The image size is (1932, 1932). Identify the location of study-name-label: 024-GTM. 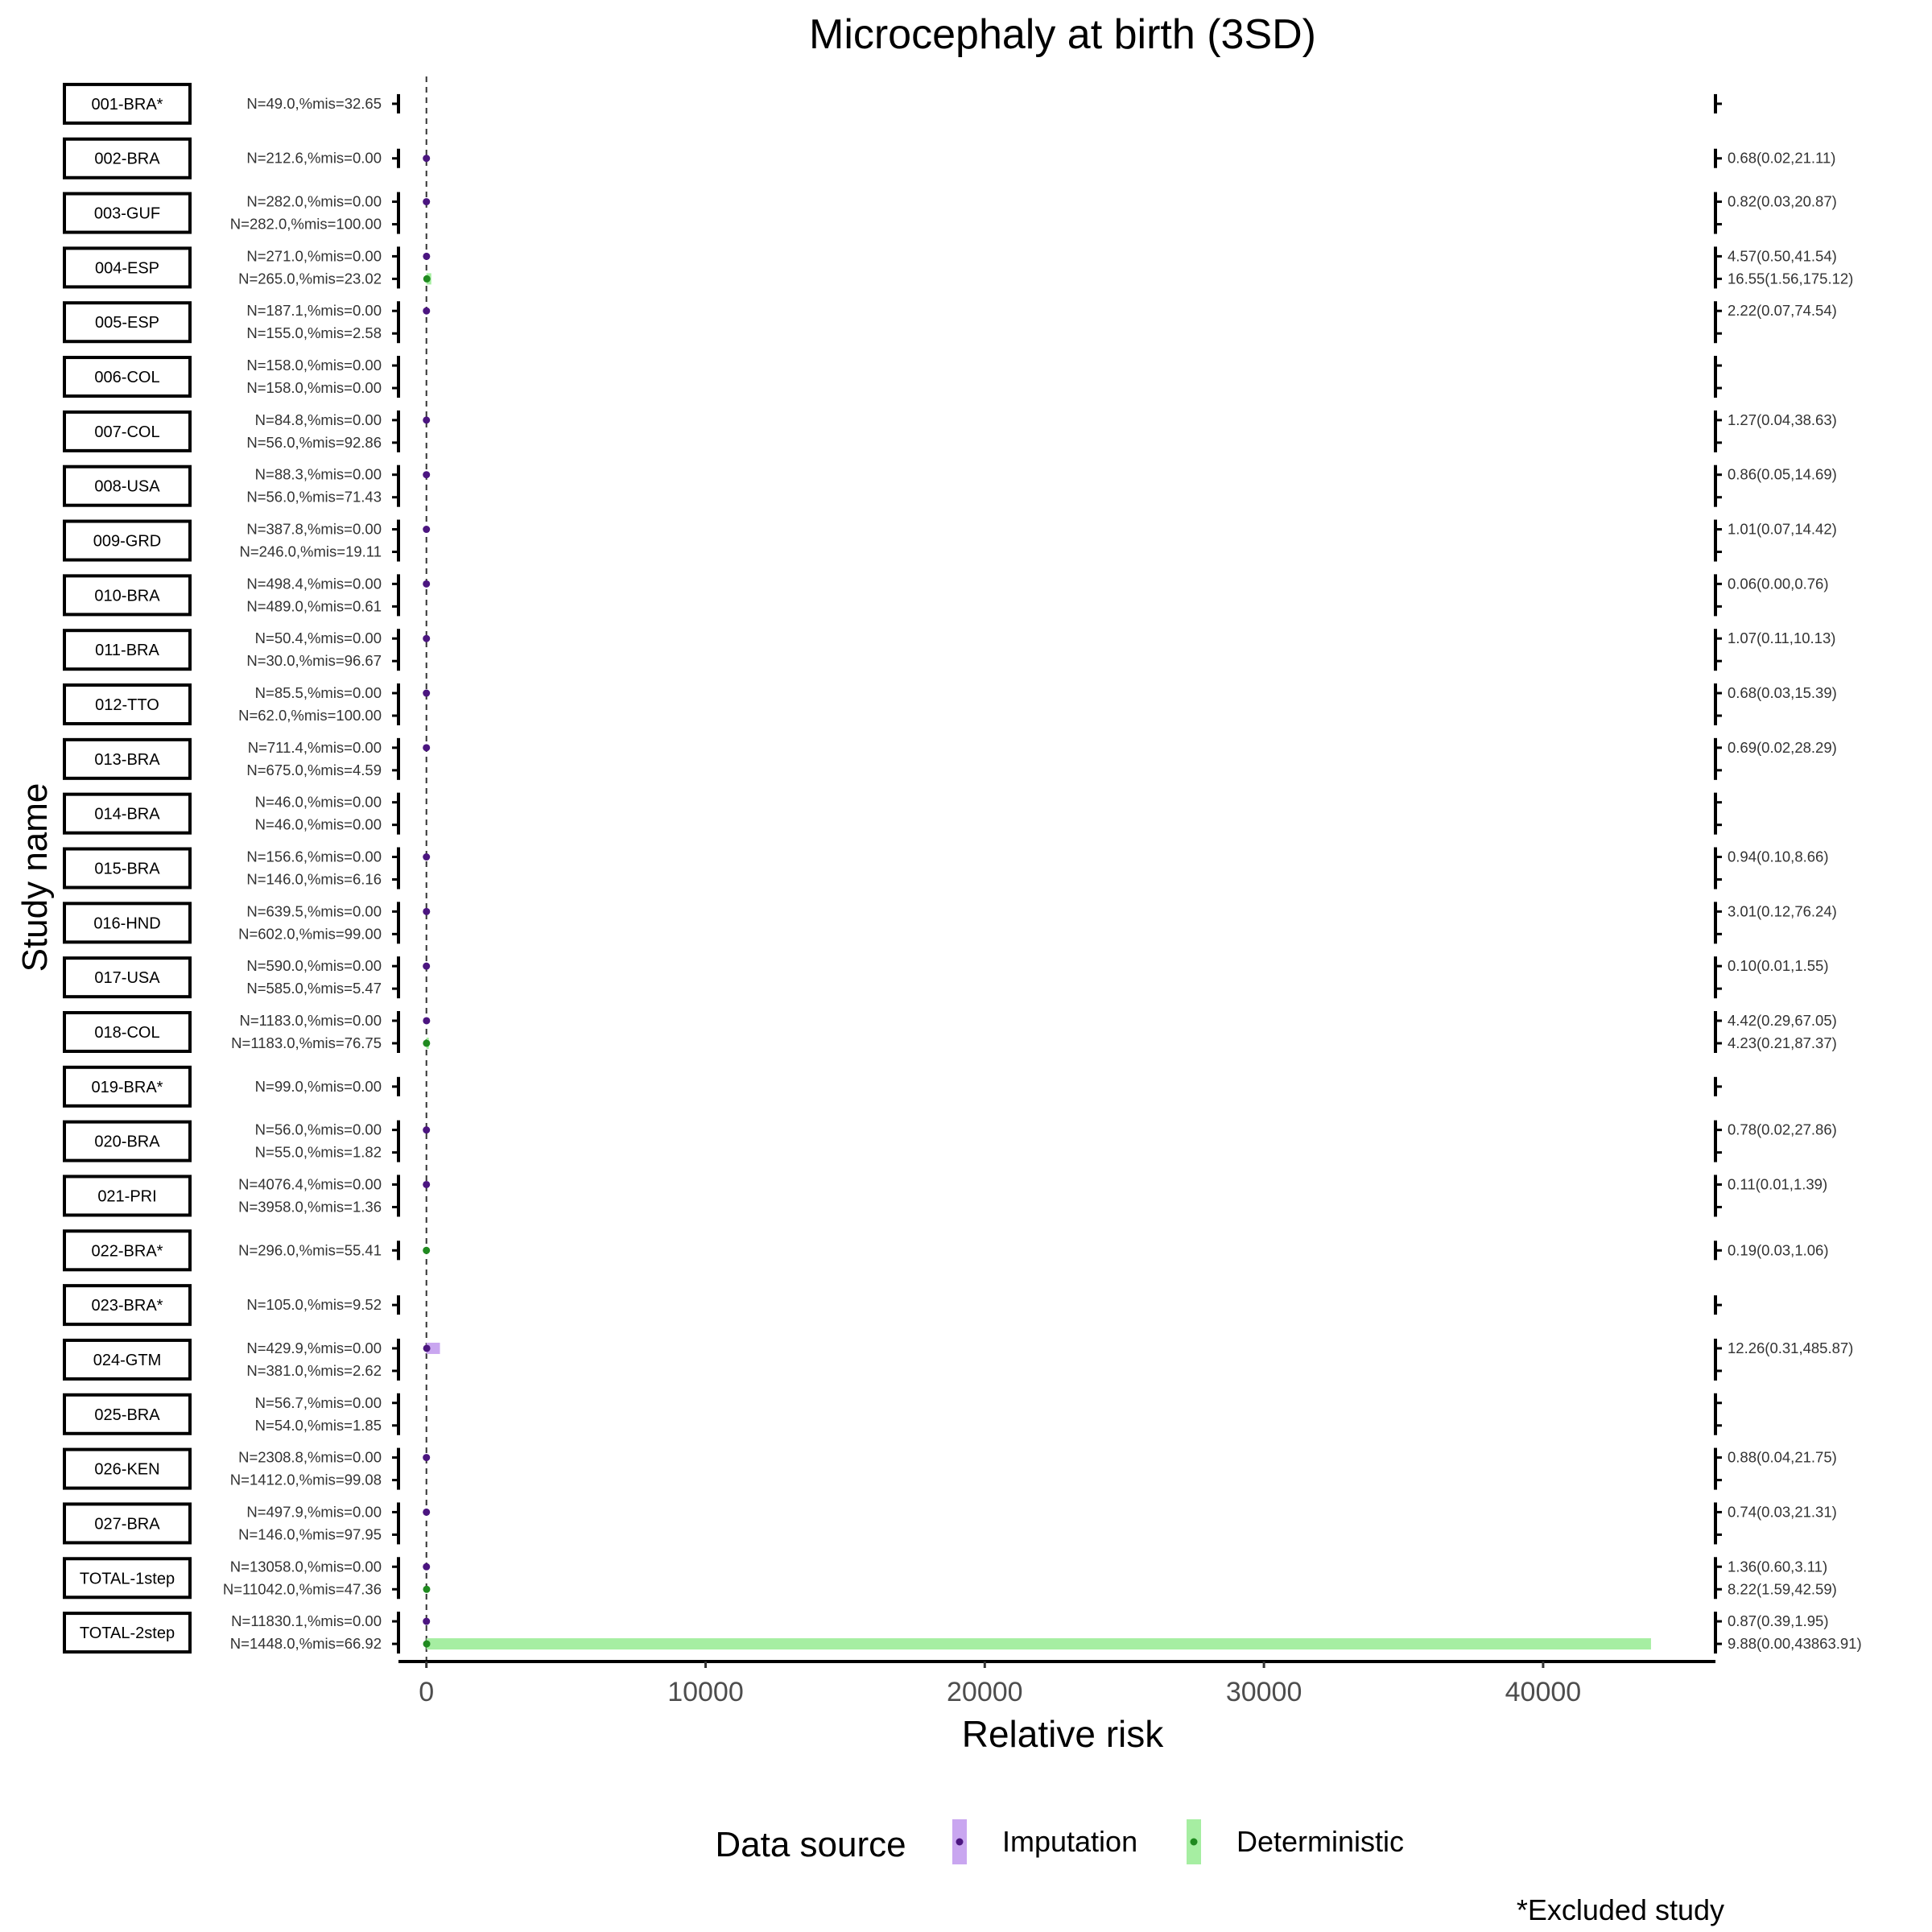
(127, 1360).